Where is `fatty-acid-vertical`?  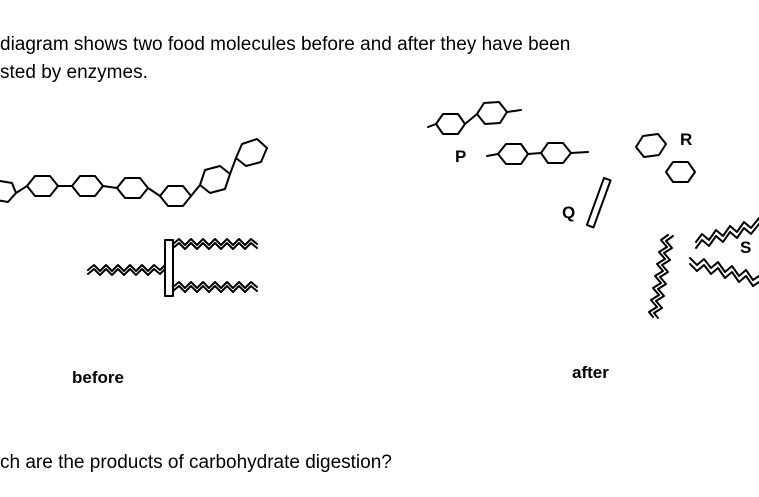
fatty-acid-vertical is located at coordinates (663, 277).